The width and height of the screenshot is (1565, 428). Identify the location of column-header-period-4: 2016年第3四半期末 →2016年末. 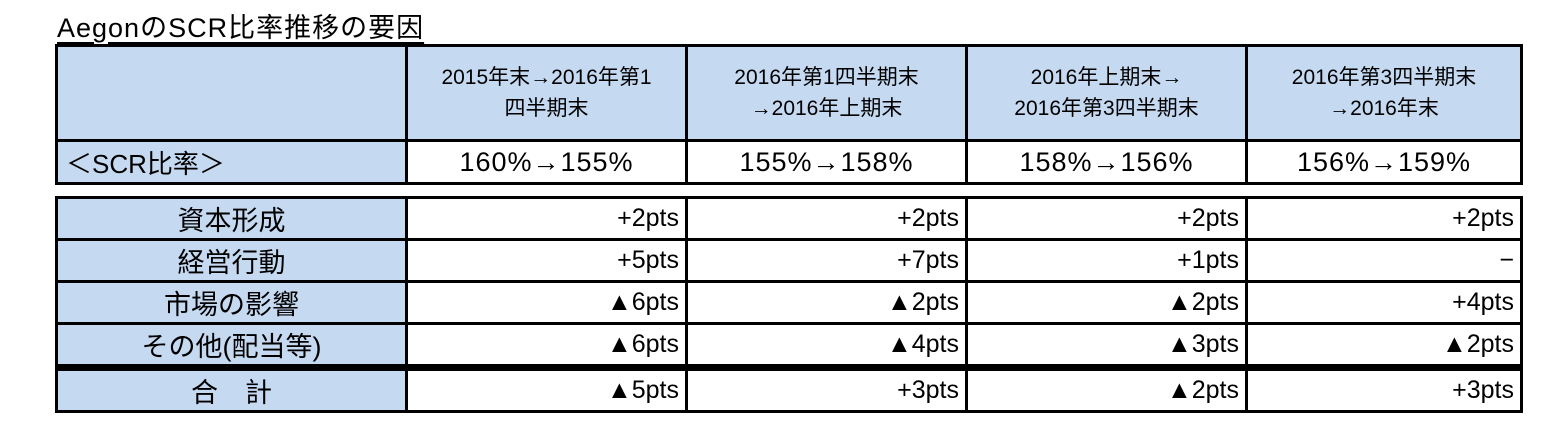
(1384, 93).